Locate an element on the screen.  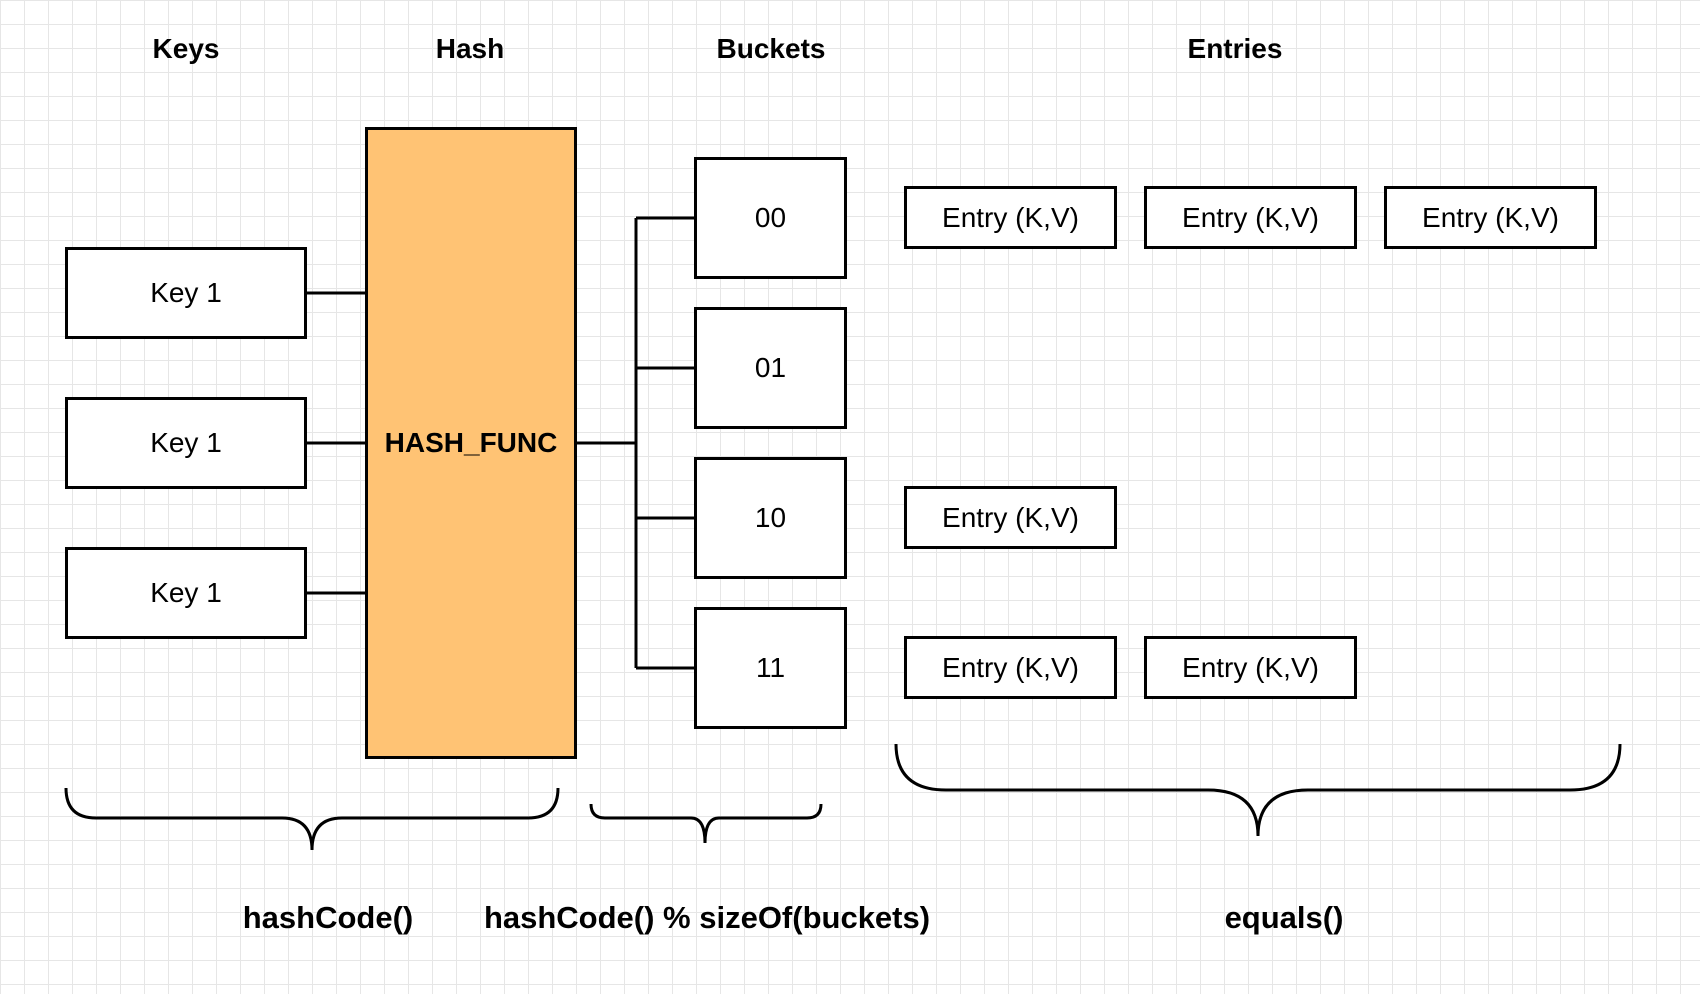
hash-function-box: HASH_FUNC is located at coordinates (471, 443).